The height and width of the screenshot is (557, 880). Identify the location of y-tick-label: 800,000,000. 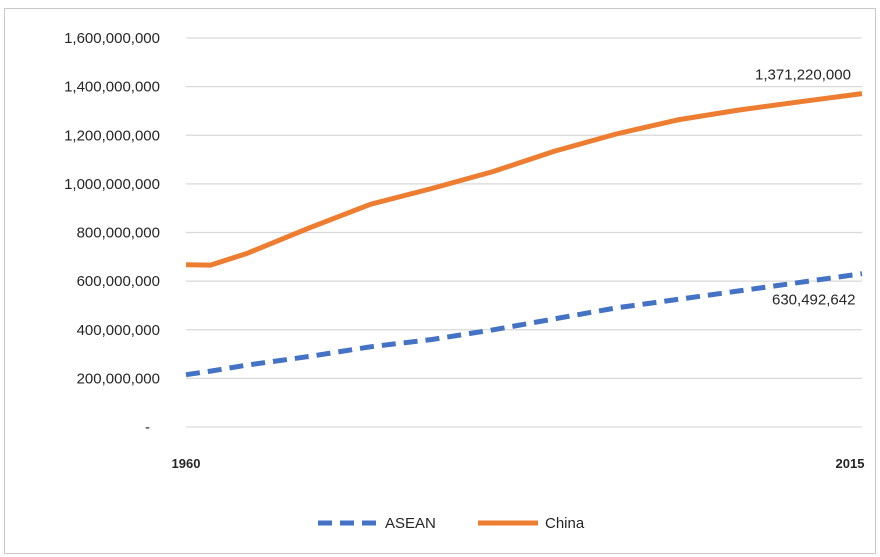
(118, 233).